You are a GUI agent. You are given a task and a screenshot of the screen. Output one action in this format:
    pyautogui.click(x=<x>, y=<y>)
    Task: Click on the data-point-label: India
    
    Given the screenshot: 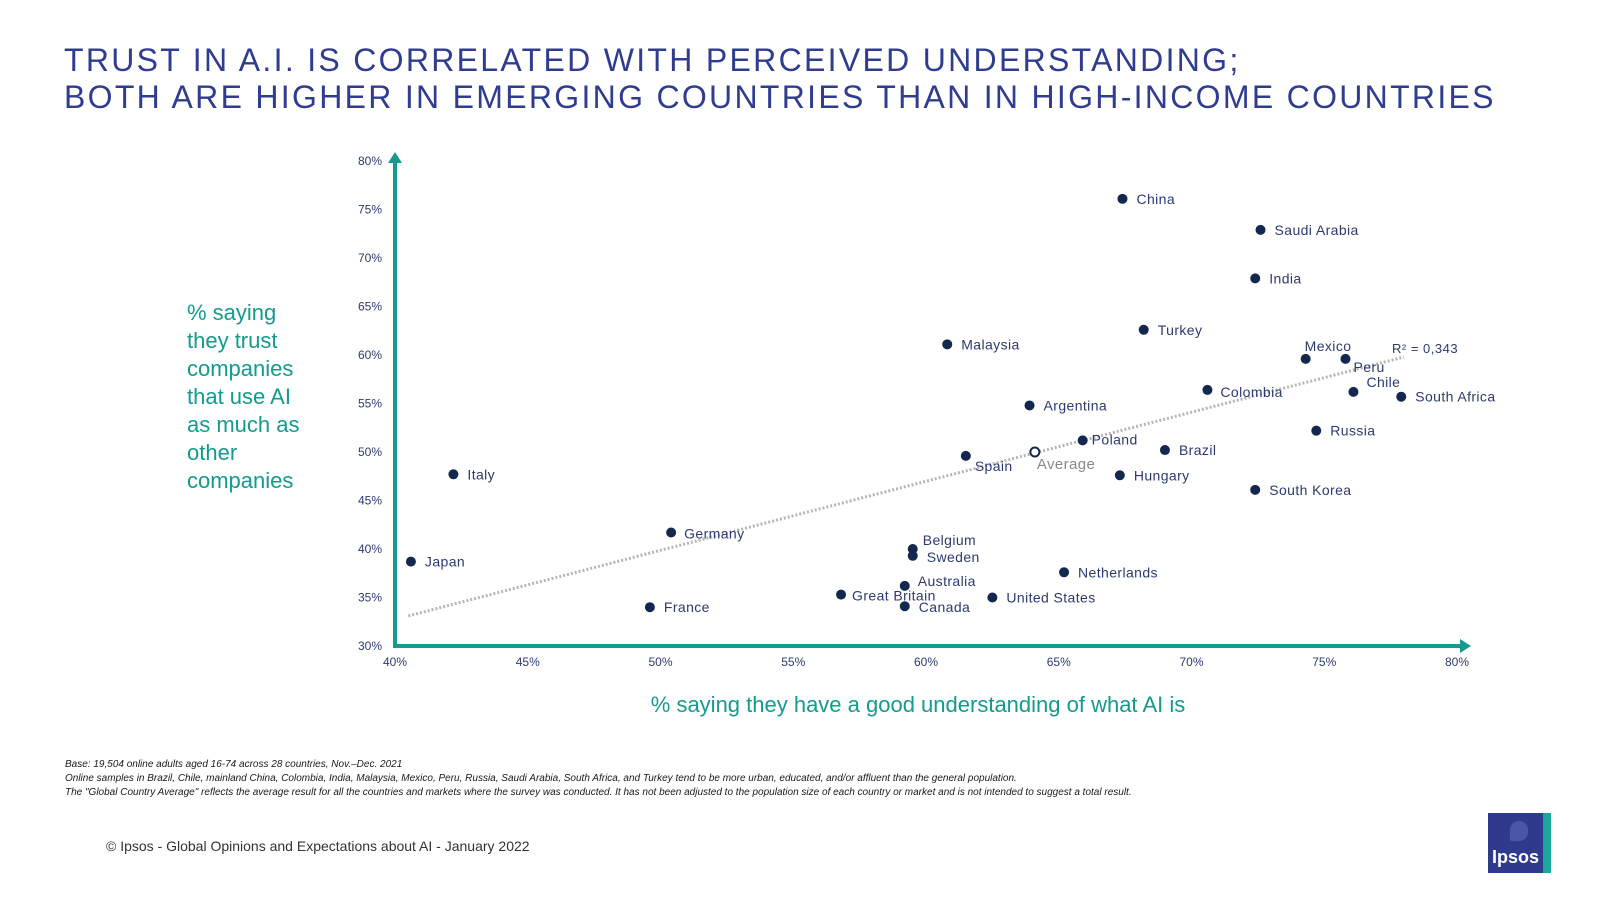 What is the action you would take?
    pyautogui.click(x=1285, y=278)
    